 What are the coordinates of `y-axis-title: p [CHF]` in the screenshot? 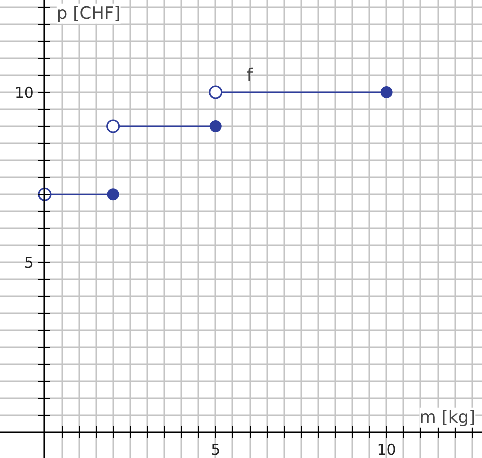 It's located at (88, 14).